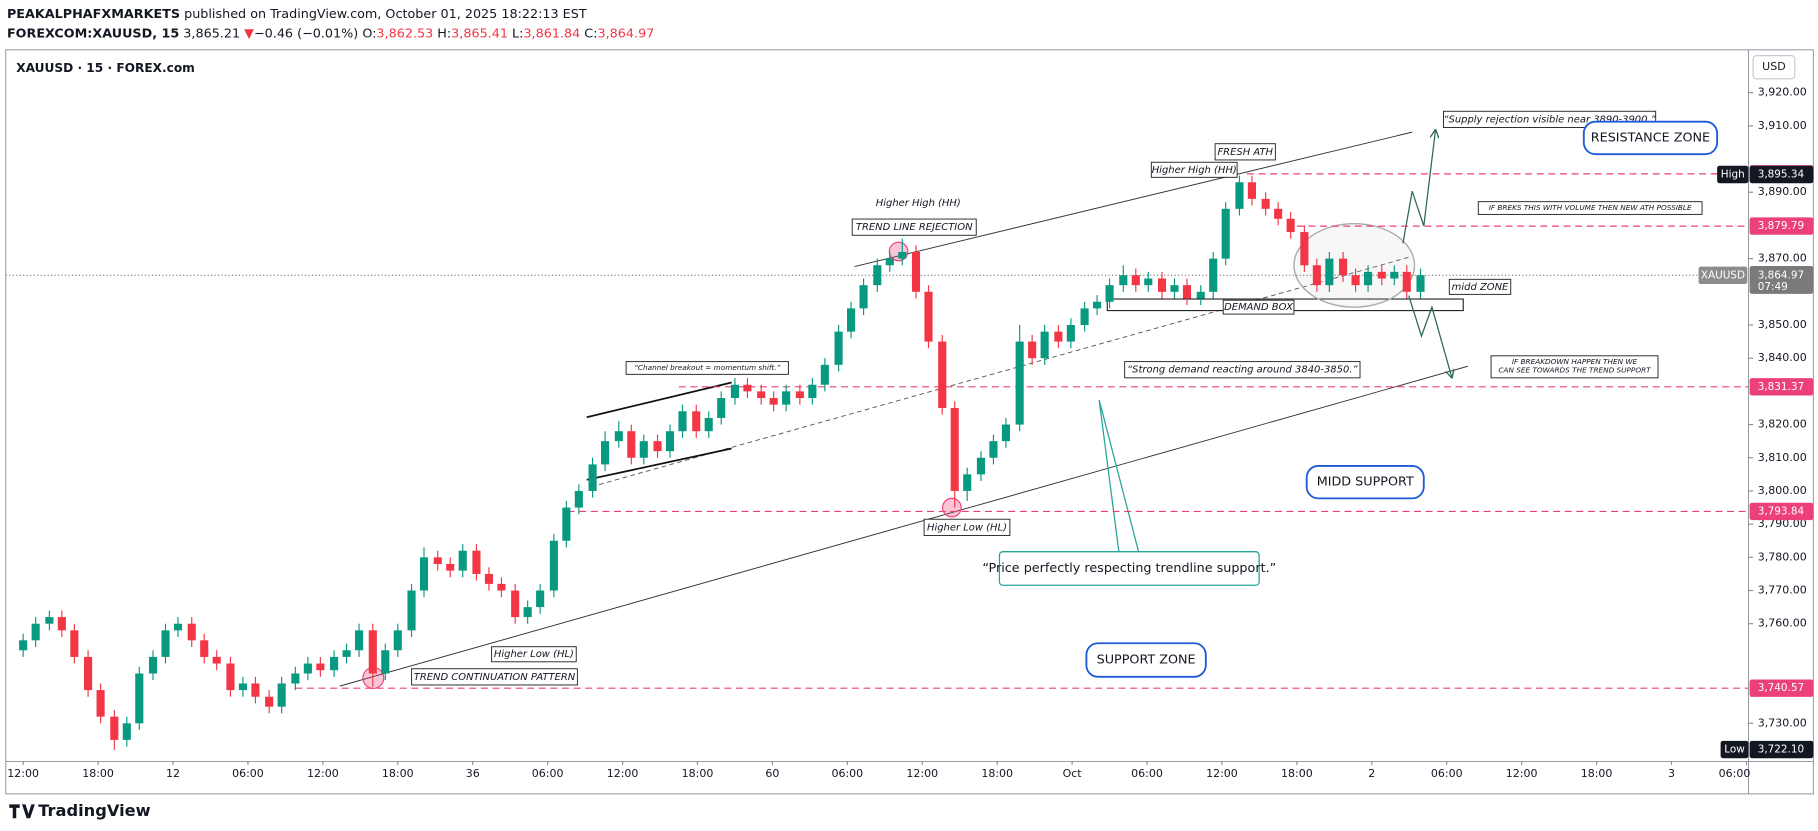 The height and width of the screenshot is (831, 1818). What do you see at coordinates (914, 227) in the screenshot?
I see `note-label: TREND LINE REJECTION` at bounding box center [914, 227].